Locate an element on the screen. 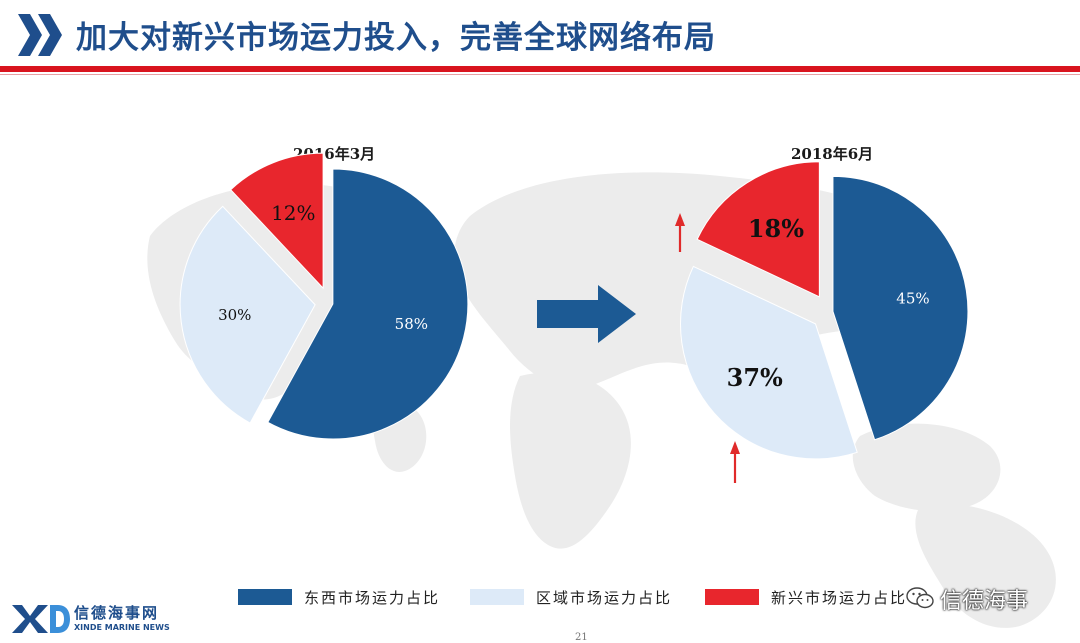 The width and height of the screenshot is (1080, 643). header-divider is located at coordinates (540, 69).